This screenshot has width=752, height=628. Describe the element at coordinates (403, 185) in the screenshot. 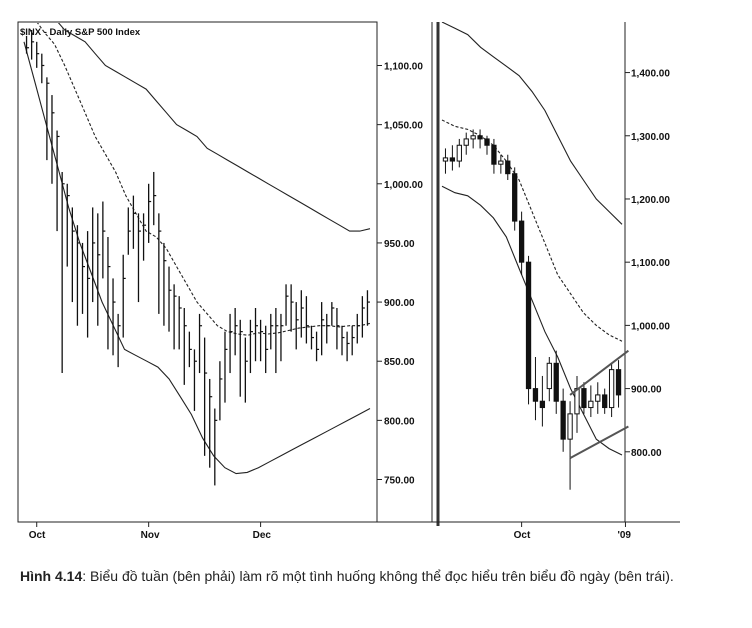

I see `daily-y-tick-label: 1,000.00` at that location.